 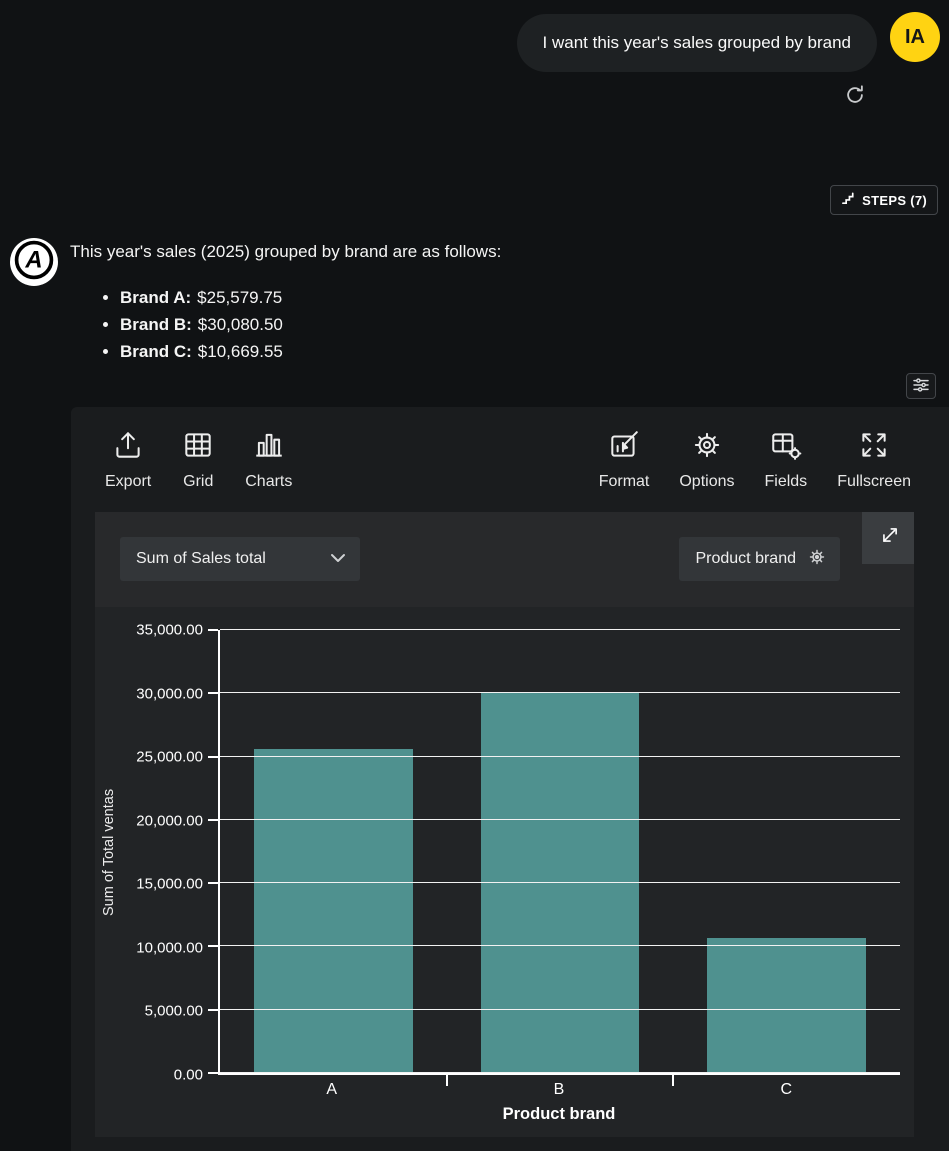 What do you see at coordinates (338, 559) in the screenshot?
I see `chevron-down-icon` at bounding box center [338, 559].